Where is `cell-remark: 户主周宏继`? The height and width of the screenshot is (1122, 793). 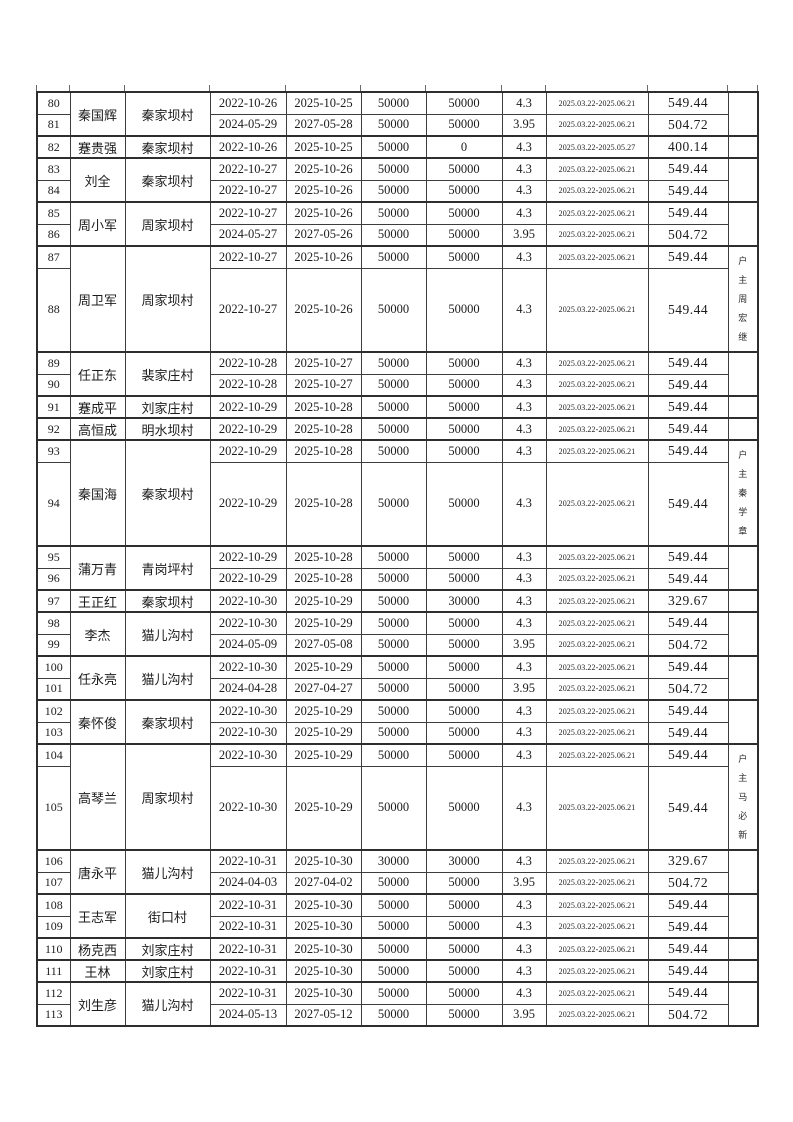 cell-remark: 户主周宏继 is located at coordinates (743, 299).